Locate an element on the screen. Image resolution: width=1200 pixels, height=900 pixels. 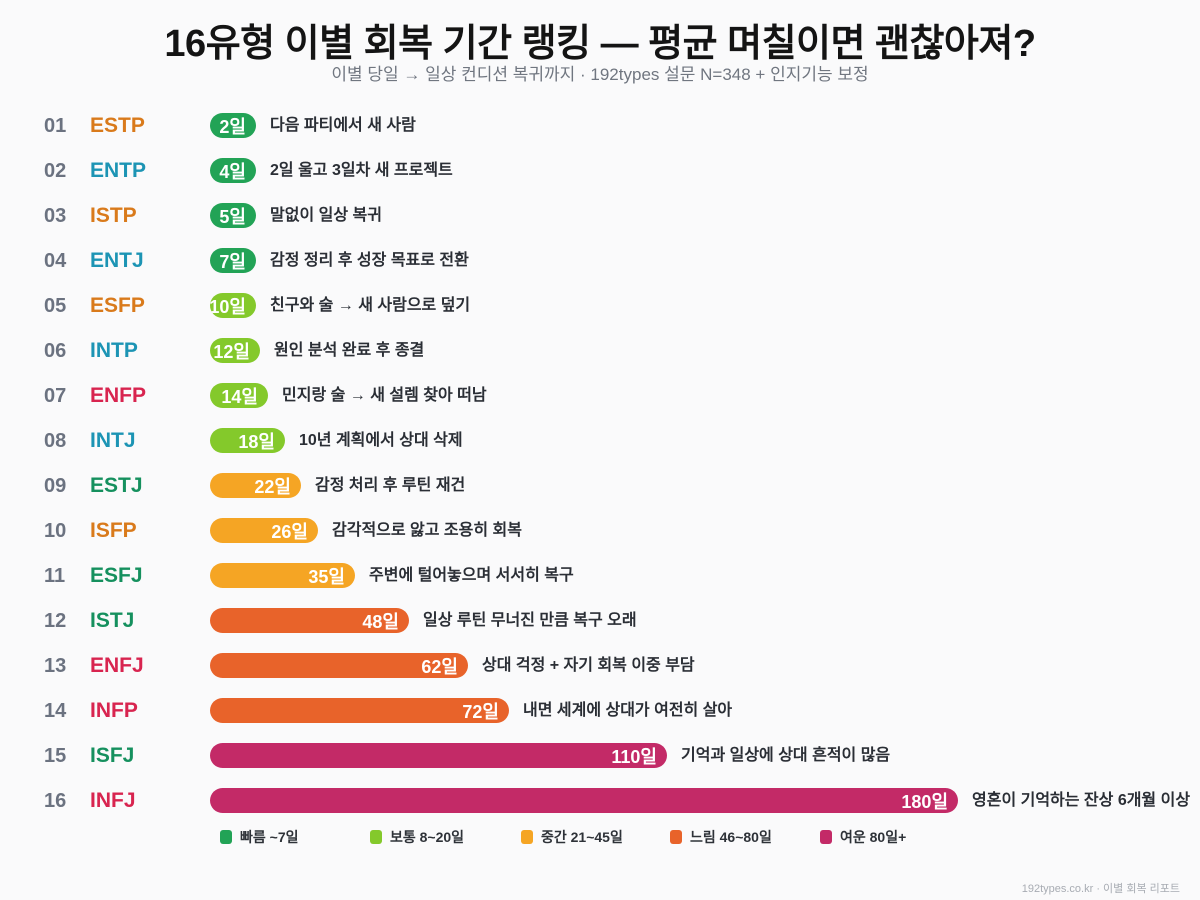
rank-number: 07 is located at coordinates (55, 396).